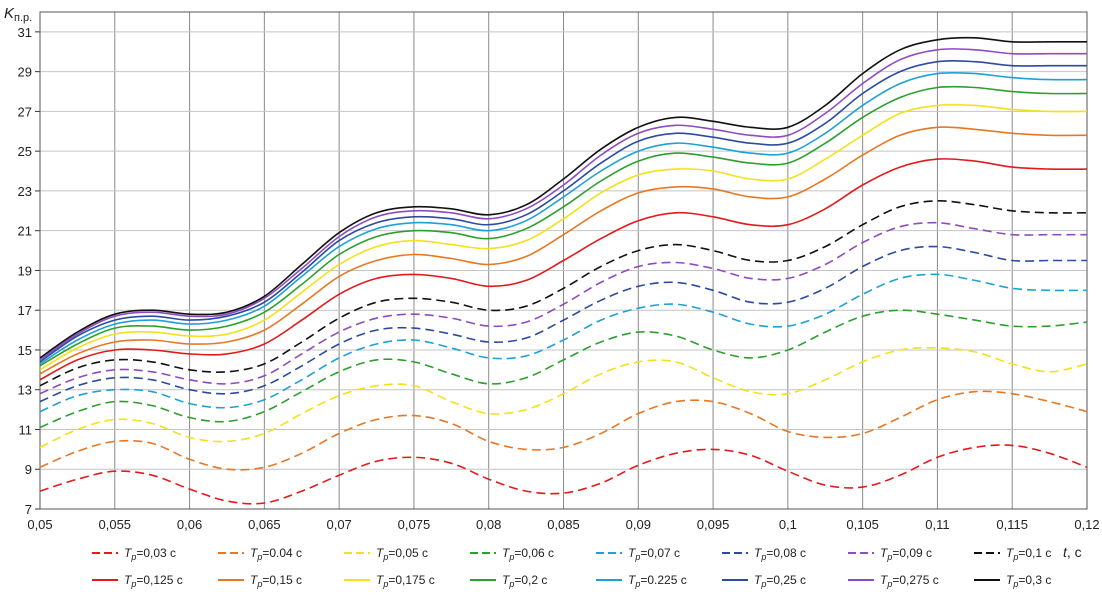 This screenshot has width=1102, height=599. What do you see at coordinates (25, 310) in the screenshot?
I see `y-tick-label: 17` at bounding box center [25, 310].